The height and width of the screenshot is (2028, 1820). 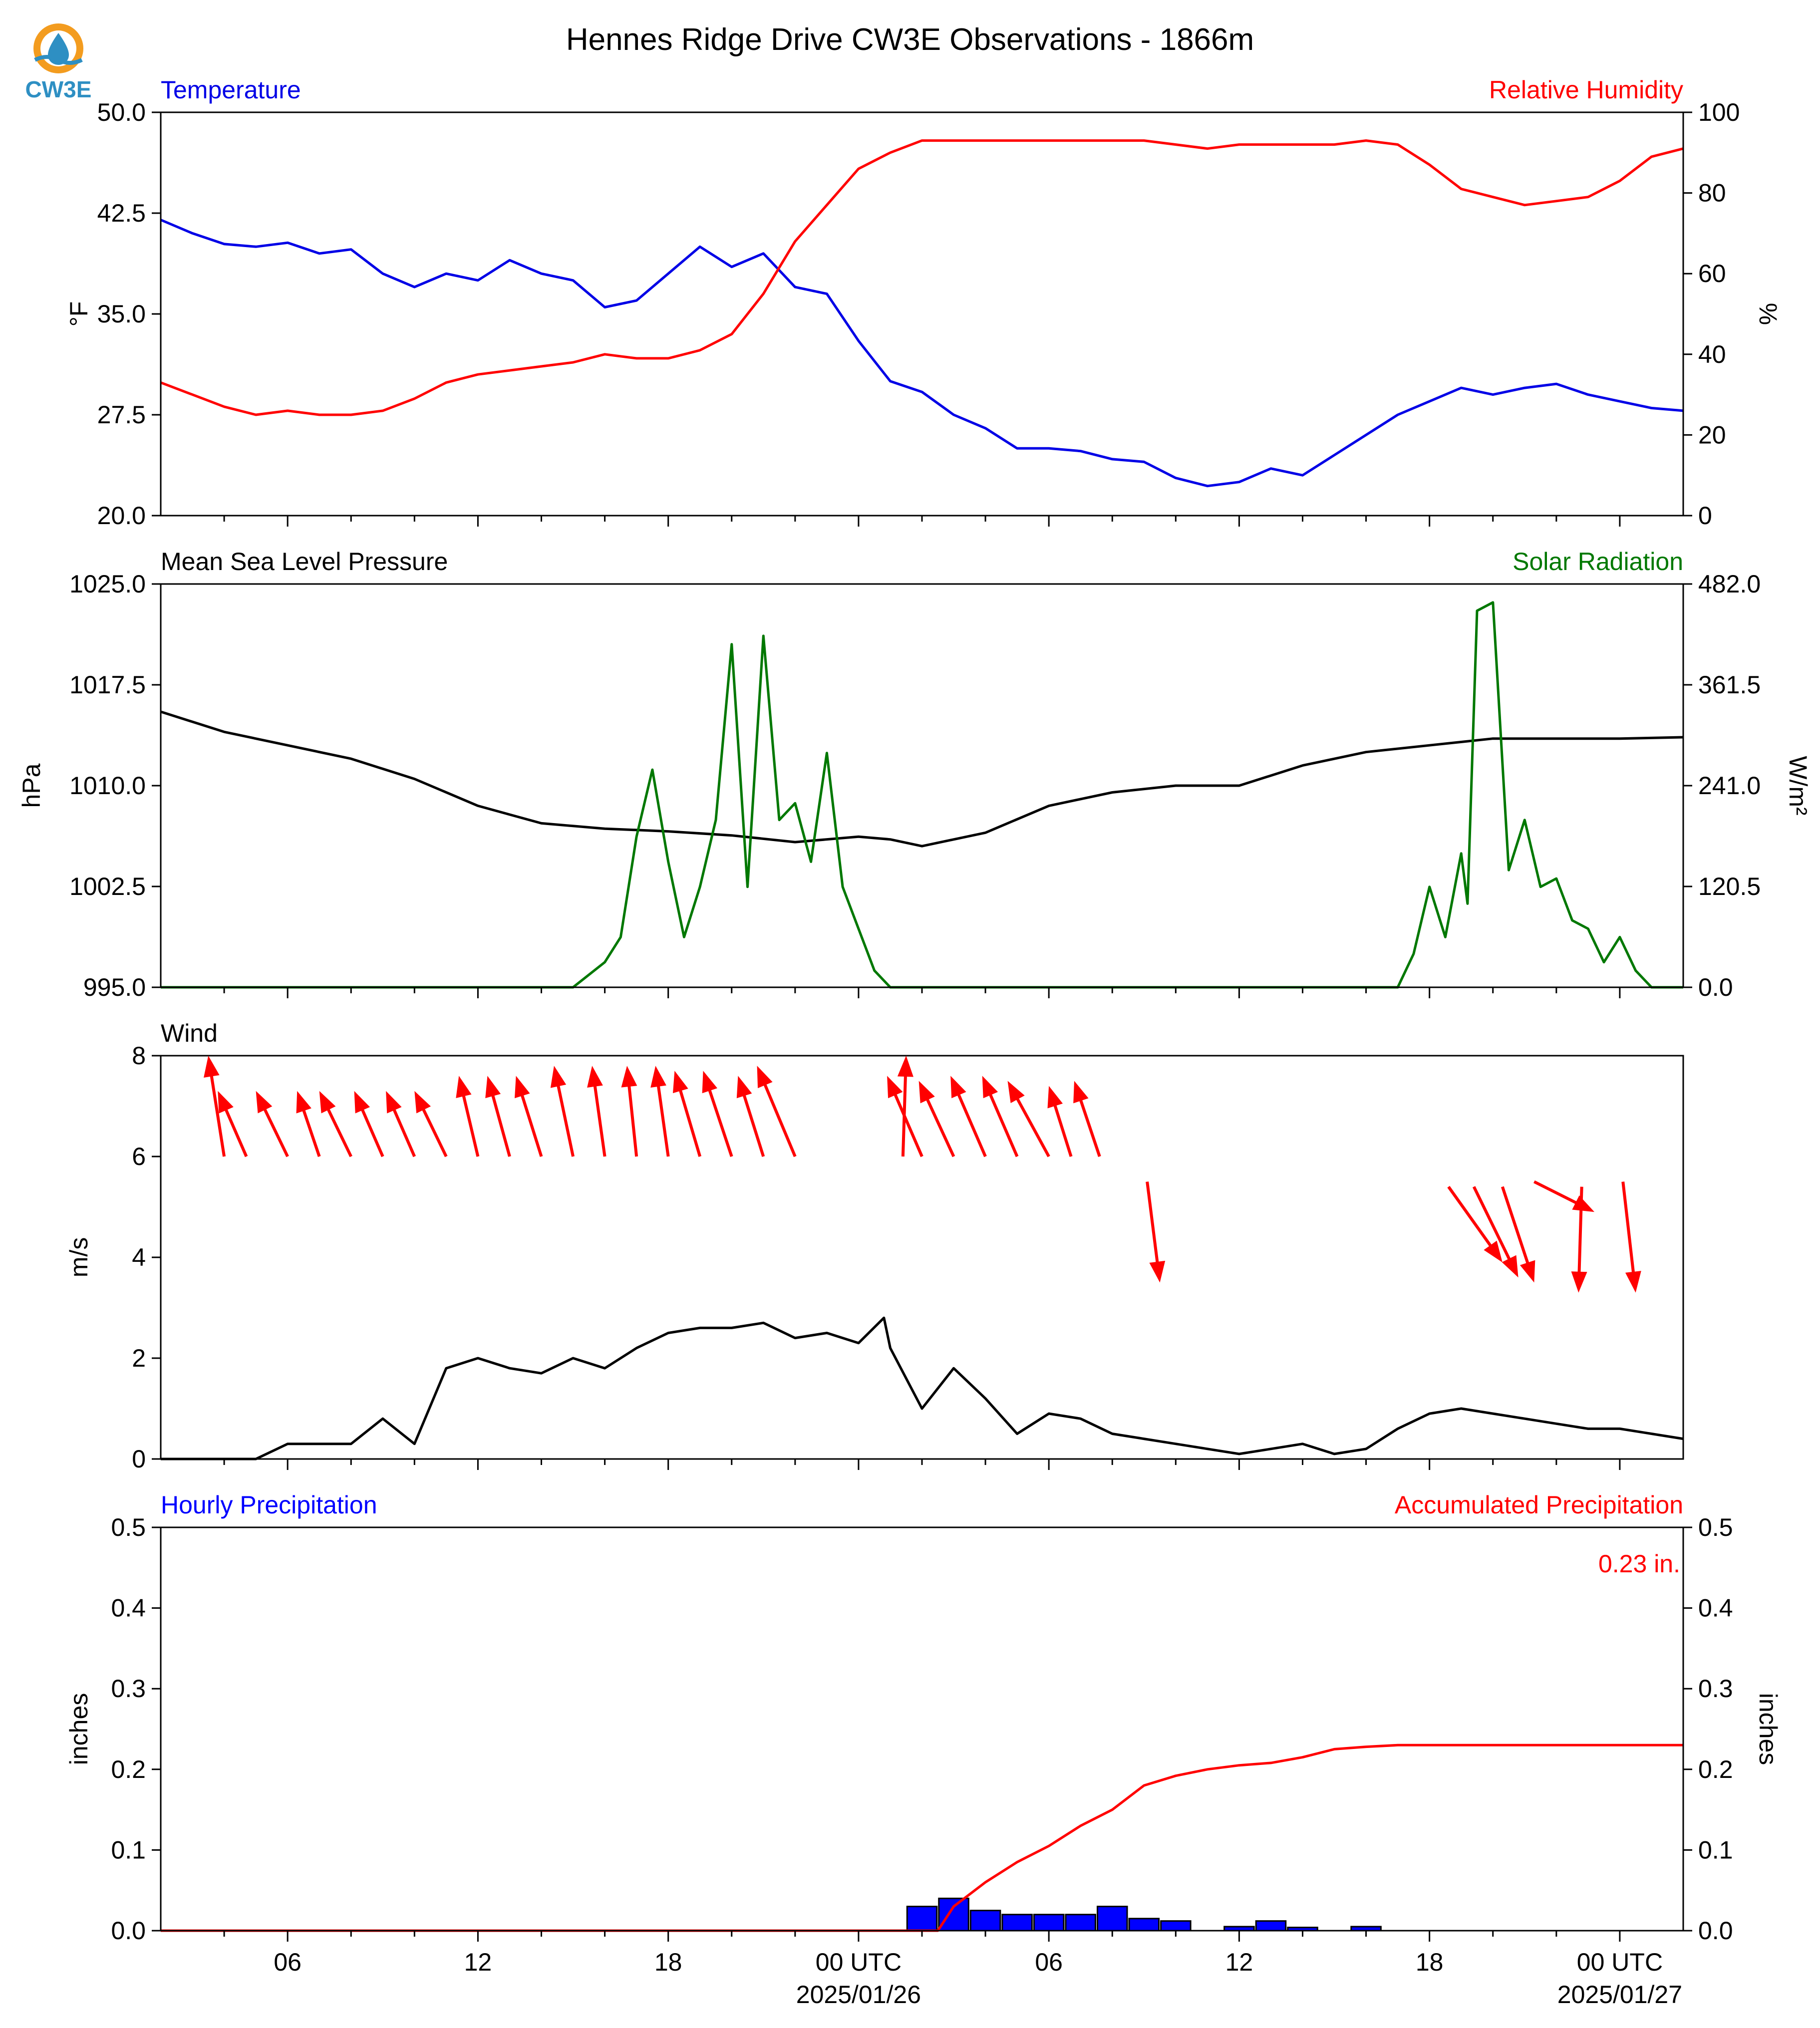 What do you see at coordinates (1729, 584) in the screenshot?
I see `y-tick-label-right: 482.0` at bounding box center [1729, 584].